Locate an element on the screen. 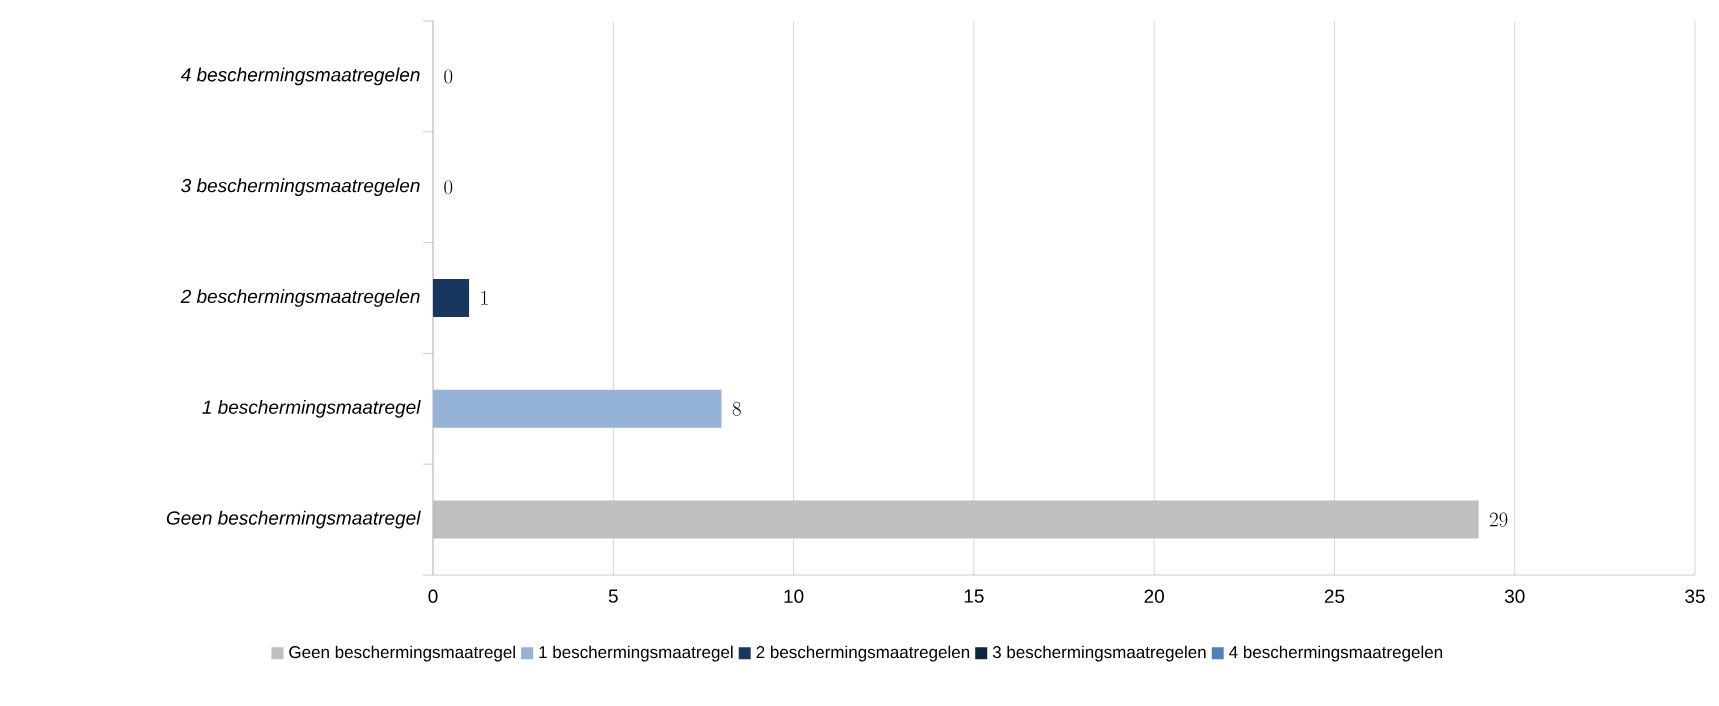  x-tick-label: 20 is located at coordinates (1154, 596).